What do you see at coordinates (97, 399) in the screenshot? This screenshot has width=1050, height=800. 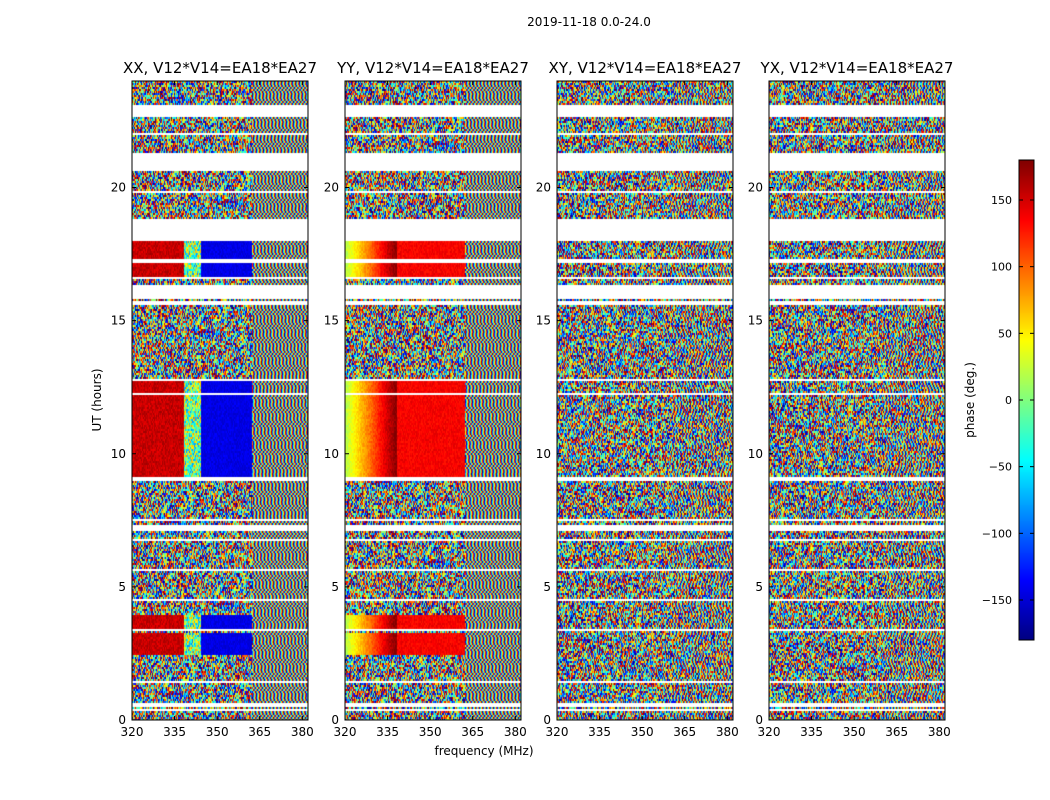 I see `y-axis-label: UT (hours)` at bounding box center [97, 399].